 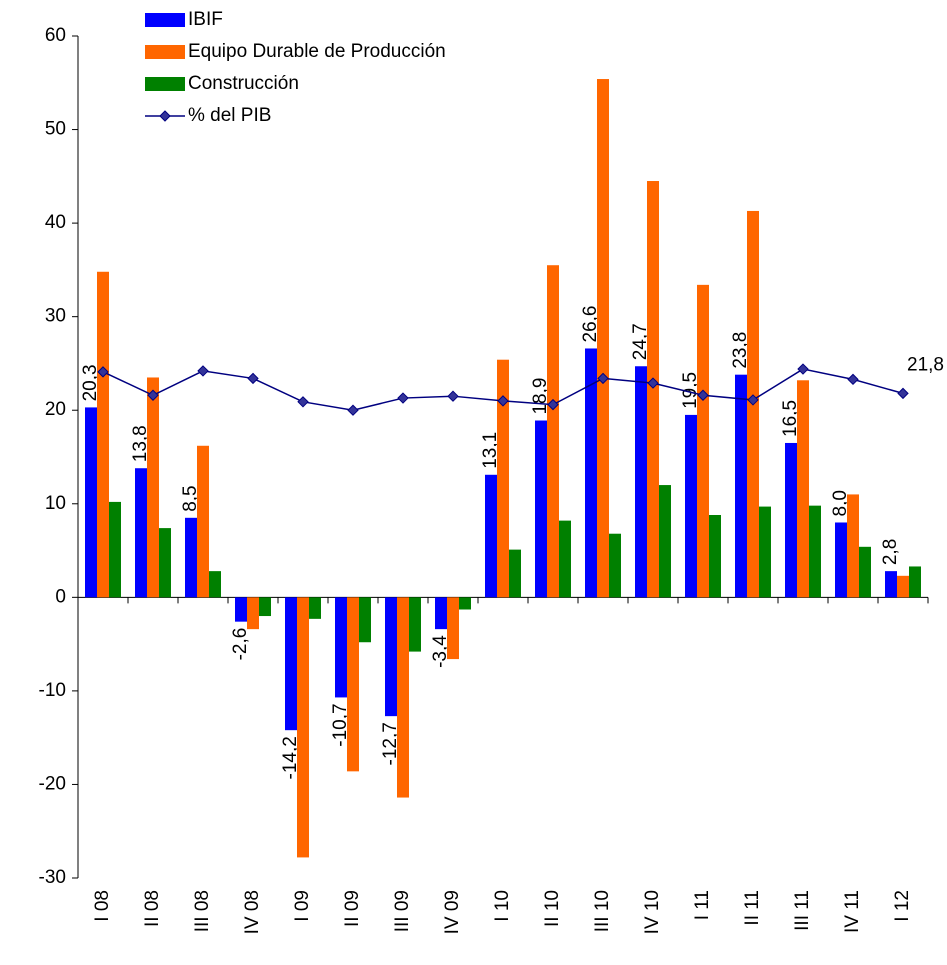 I want to click on x-tick-label: IV 11, so click(x=852, y=911).